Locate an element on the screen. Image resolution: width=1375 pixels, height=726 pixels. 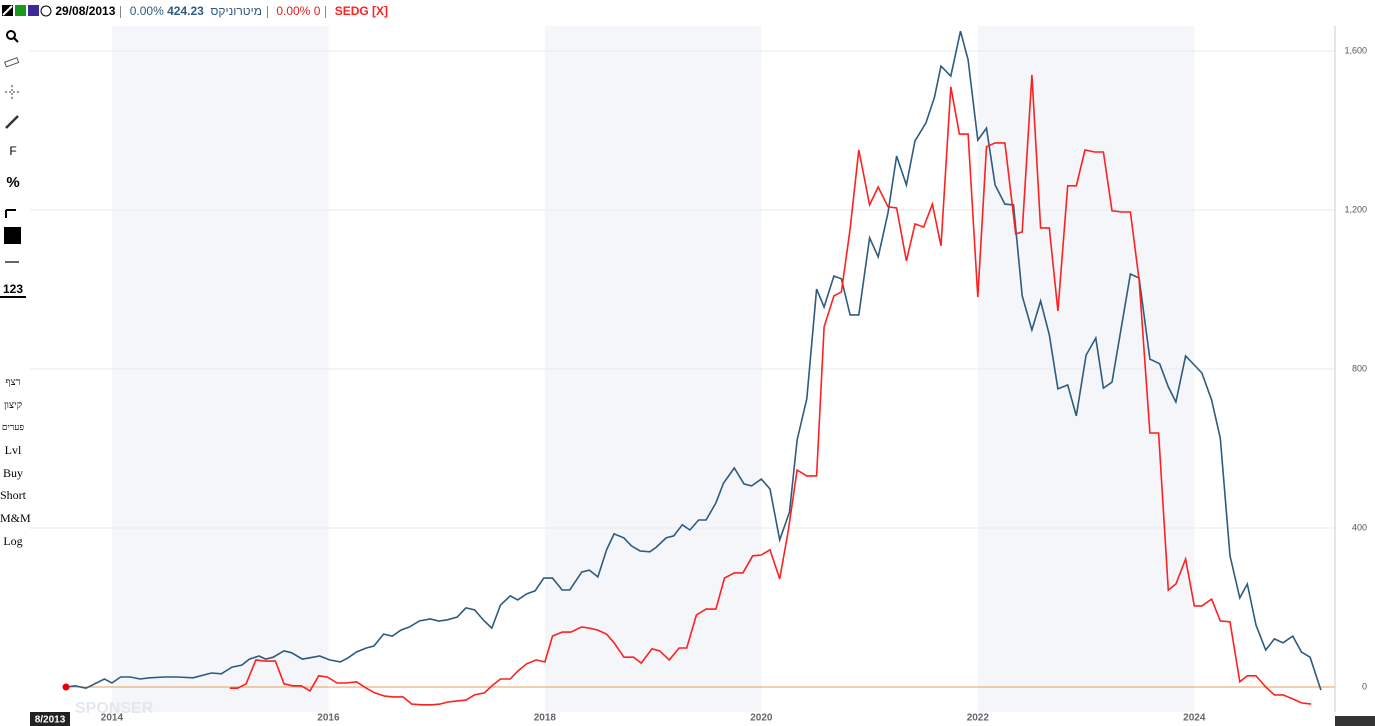
watermark: SPONSER is located at coordinates (114, 708).